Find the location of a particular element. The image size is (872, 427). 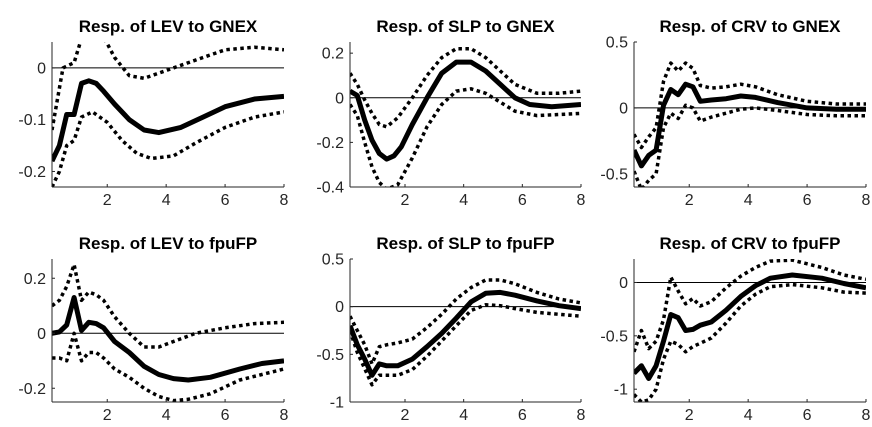

panel-title: Resp. of CRV to GNEX is located at coordinates (750, 26).